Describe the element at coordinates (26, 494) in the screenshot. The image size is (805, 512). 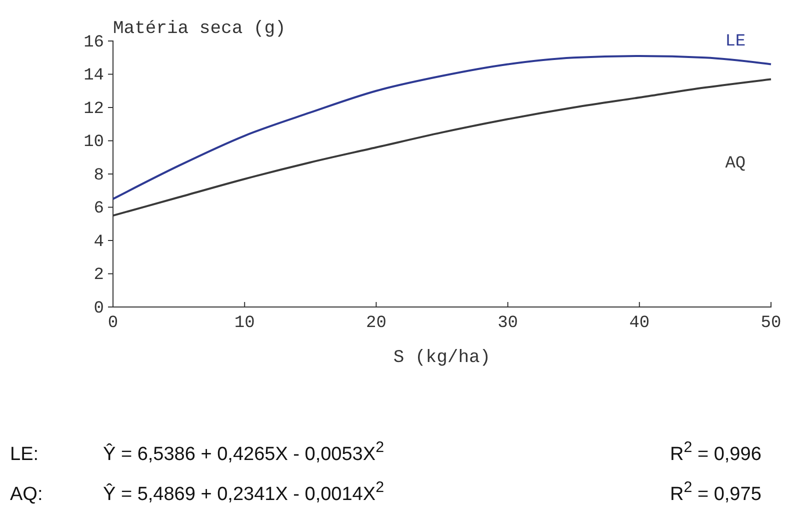
I see `text: AQ:` at that location.